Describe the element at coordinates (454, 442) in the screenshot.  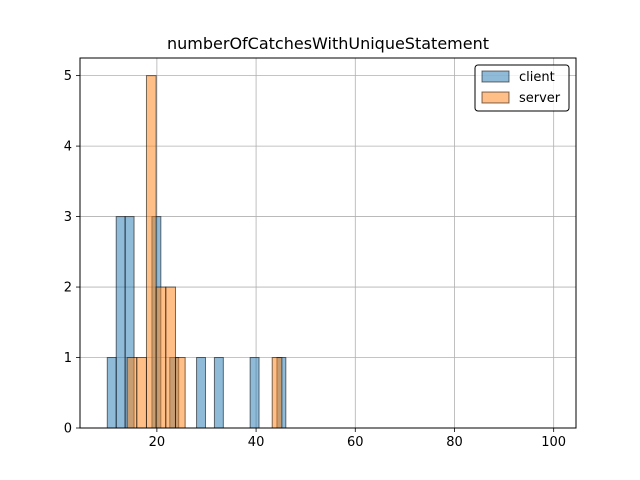
I see `x-tick-label: 80` at that location.